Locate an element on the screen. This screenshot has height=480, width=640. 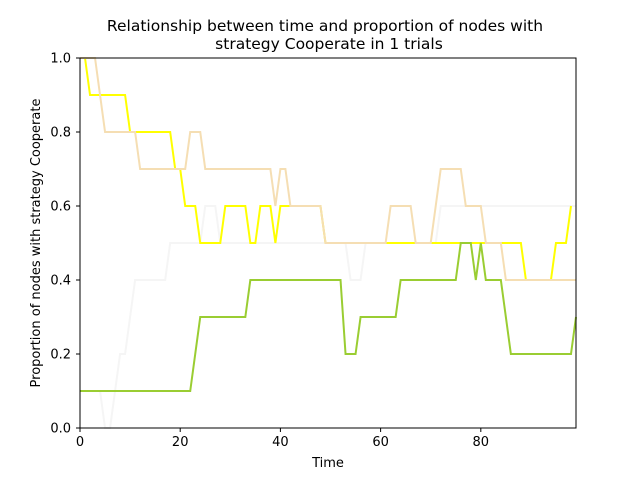
y-axis-ticks: 0.0 0.2 0.4 0.6 0.8 1.0 is located at coordinates (65, 244).